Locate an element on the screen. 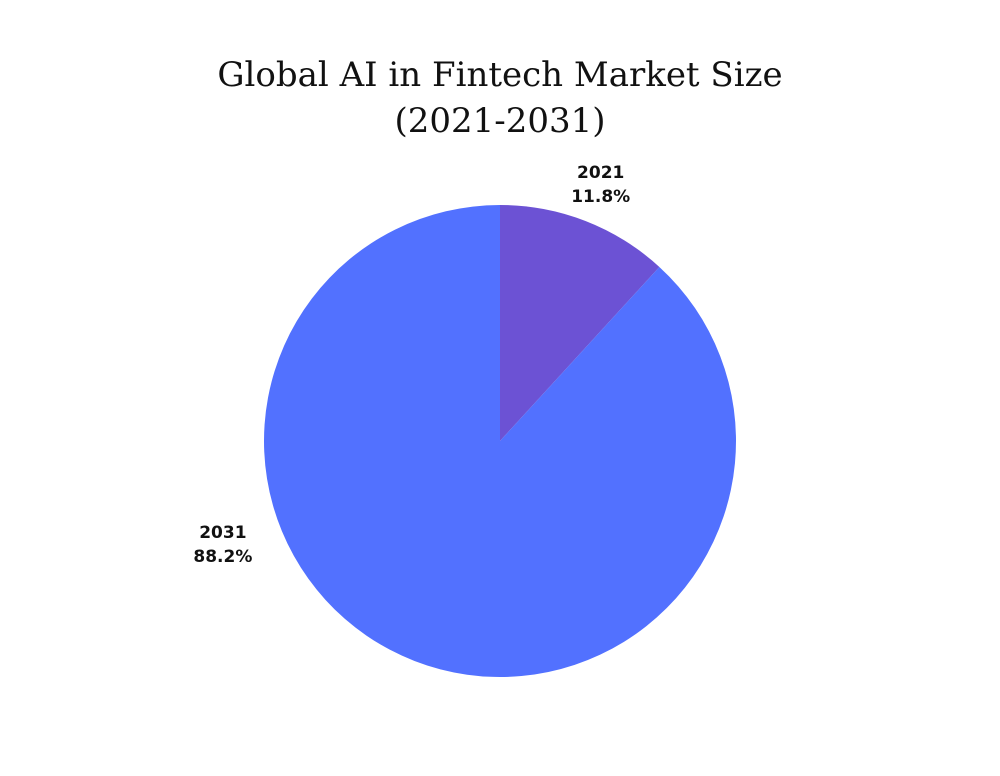 This screenshot has height=776, width=1000. pie-label-name-2031: 2031 is located at coordinates (222, 533).